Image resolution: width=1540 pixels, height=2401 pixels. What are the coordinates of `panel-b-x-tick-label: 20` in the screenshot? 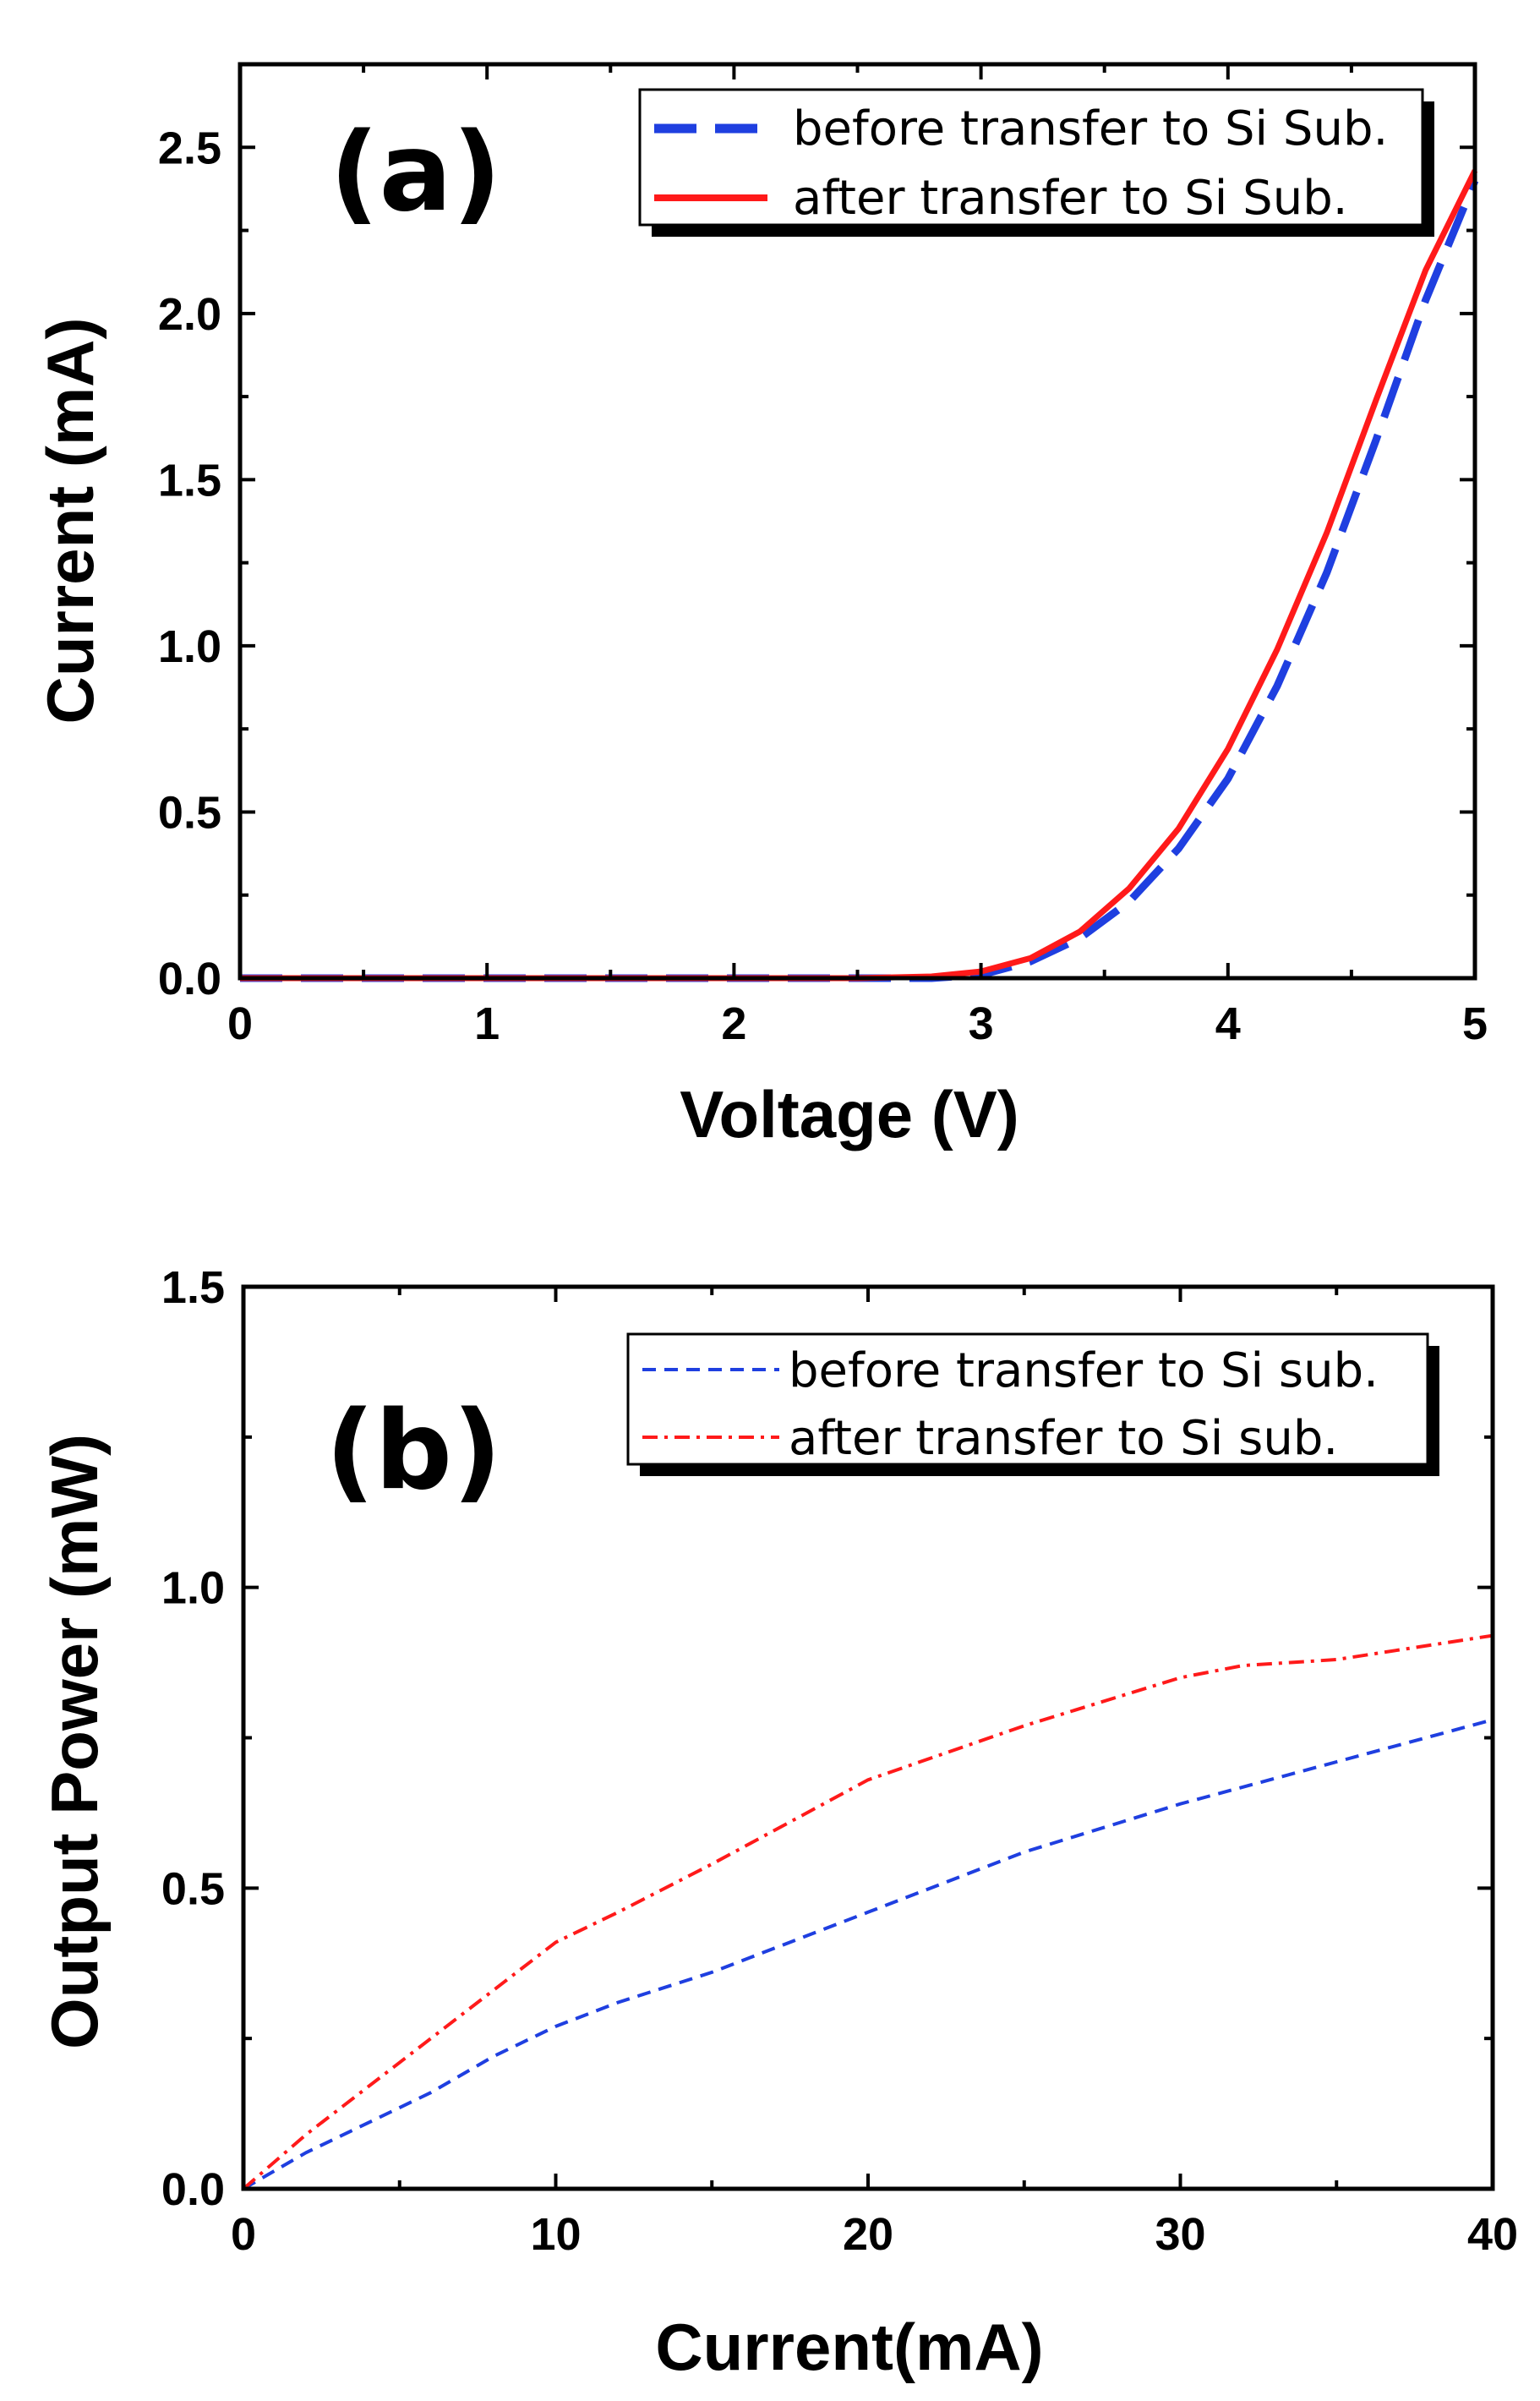 It's located at (868, 2234).